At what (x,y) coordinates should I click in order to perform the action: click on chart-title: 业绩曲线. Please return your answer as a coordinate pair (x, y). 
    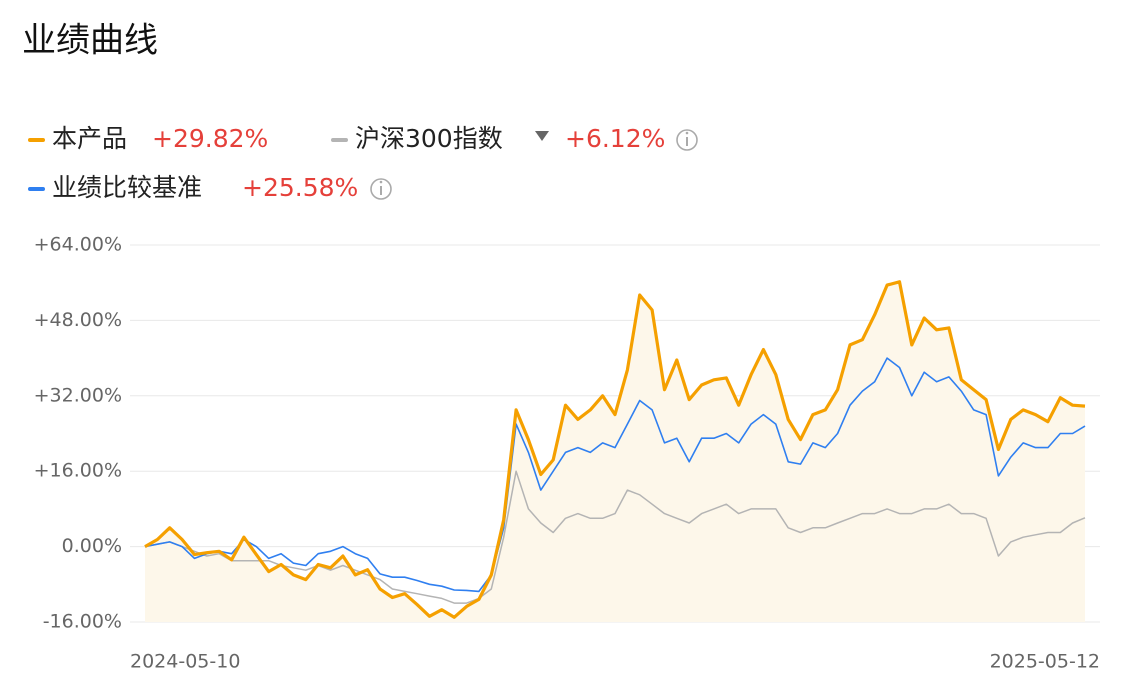
    Looking at the image, I should click on (90, 41).